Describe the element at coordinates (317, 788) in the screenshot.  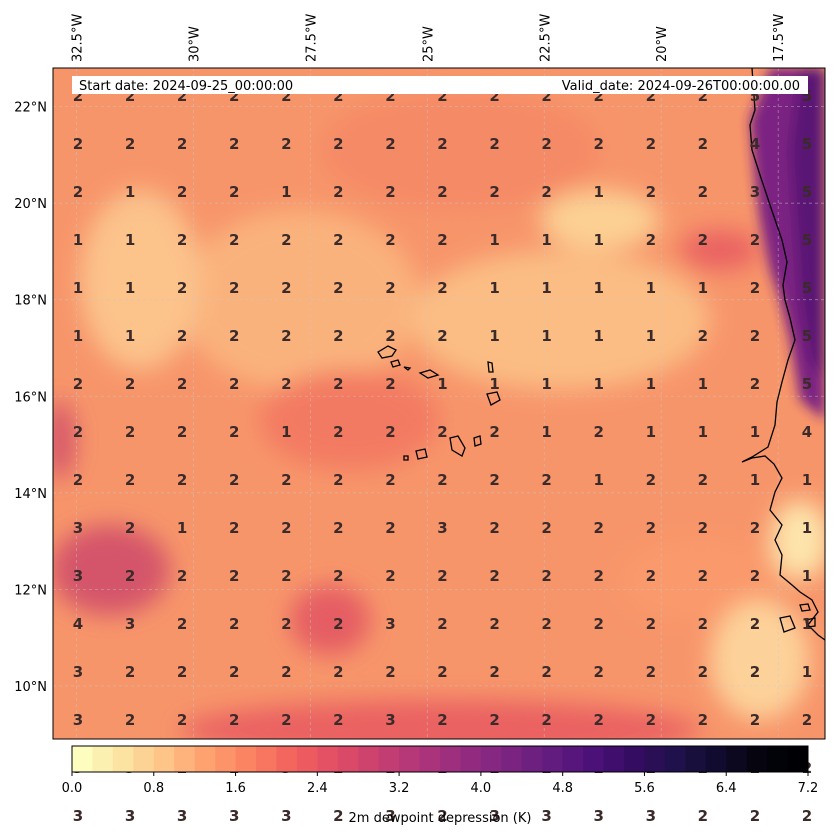
I see `colorbar-tick-label: 2.4` at that location.